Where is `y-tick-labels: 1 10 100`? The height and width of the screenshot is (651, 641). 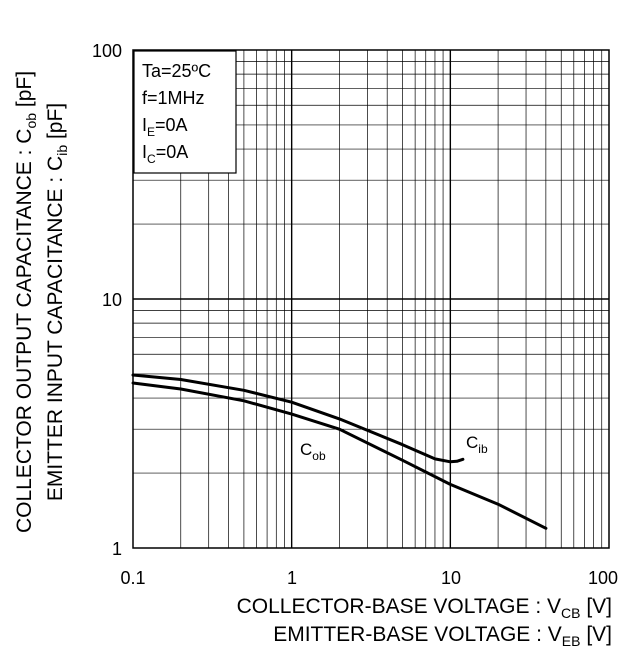 y-tick-labels: 1 10 100 is located at coordinates (107, 300).